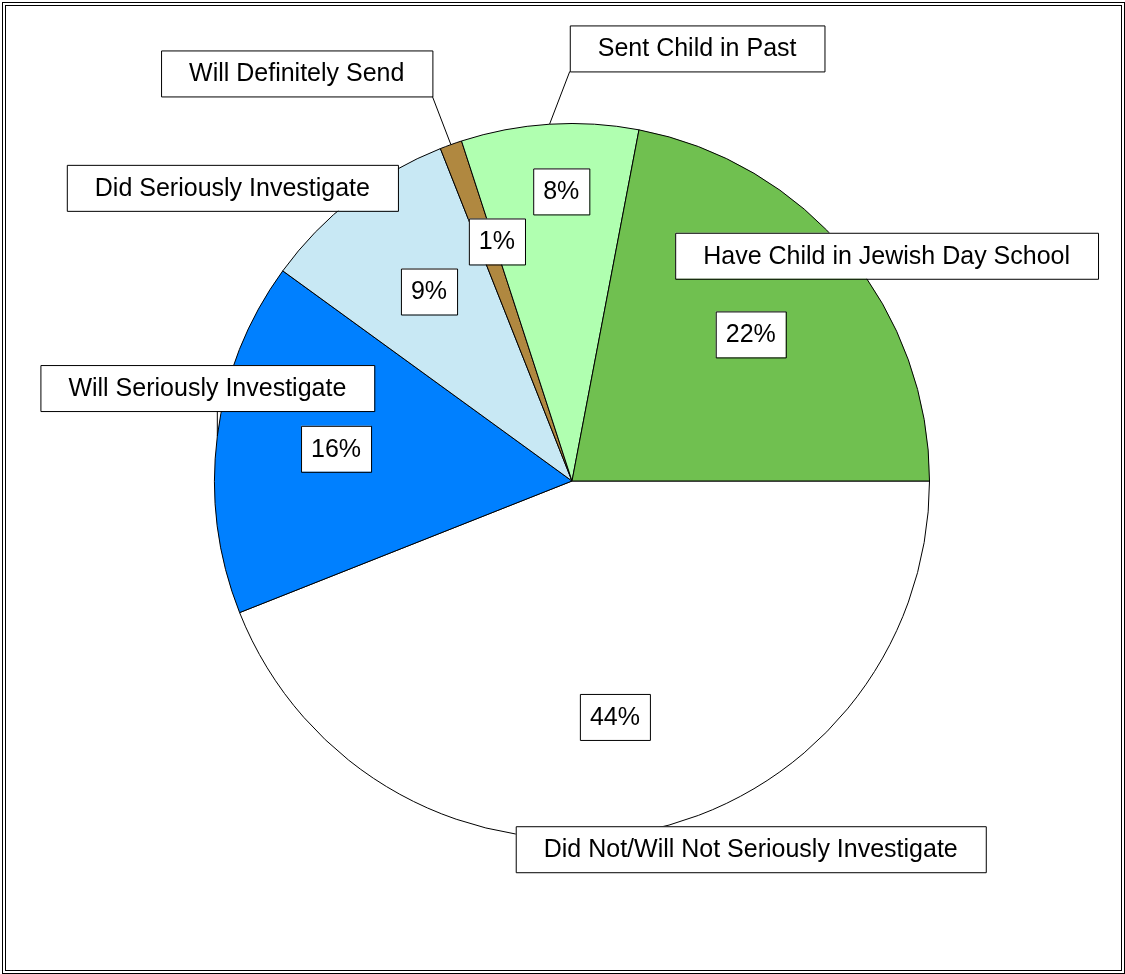 The height and width of the screenshot is (974, 1125). What do you see at coordinates (207, 386) in the screenshot?
I see `slice-label: Will Seriously Investigate` at bounding box center [207, 386].